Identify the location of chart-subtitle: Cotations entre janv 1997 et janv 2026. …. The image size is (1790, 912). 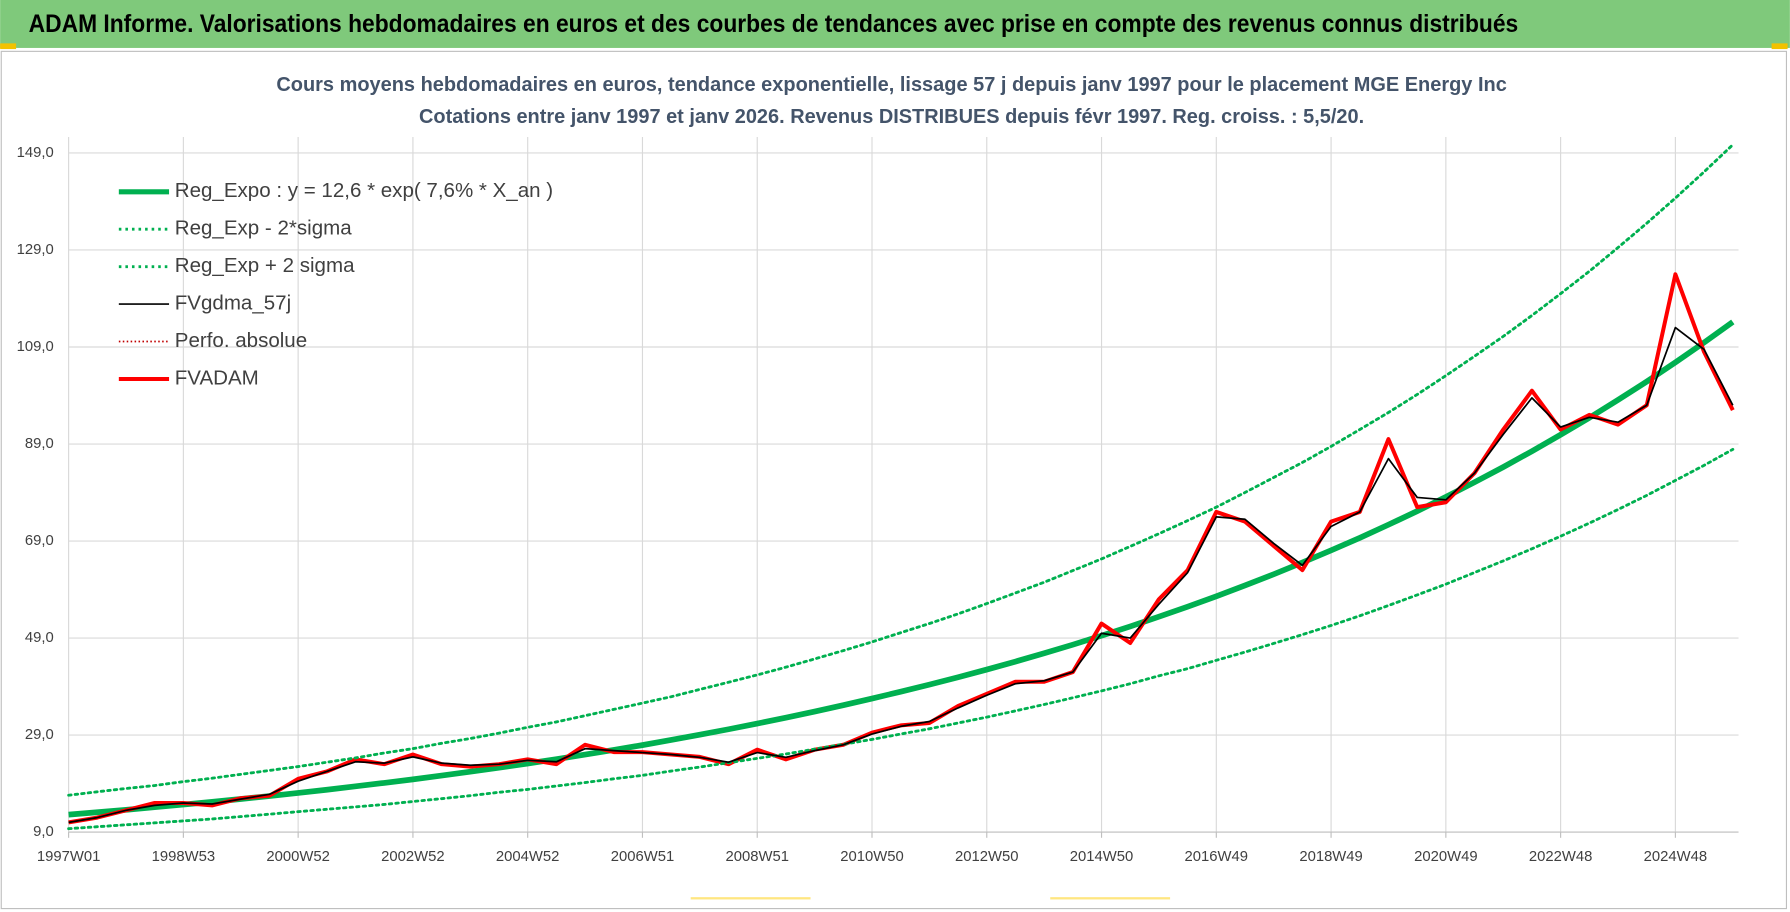
(891, 116).